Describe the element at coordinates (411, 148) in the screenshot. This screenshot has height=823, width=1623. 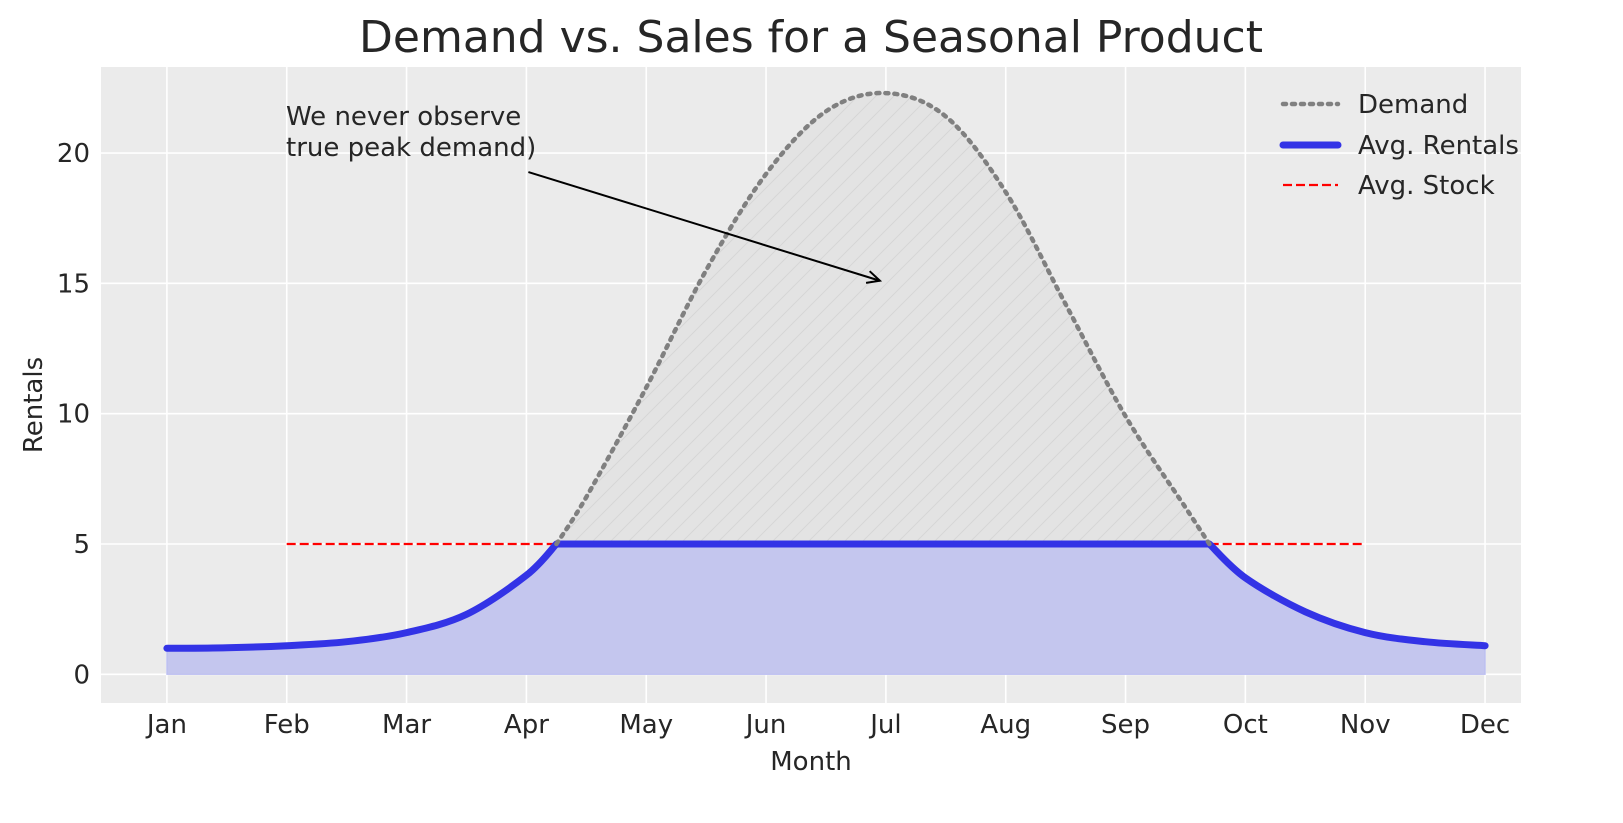
I see `annotation-text-line: true peak demand)` at that location.